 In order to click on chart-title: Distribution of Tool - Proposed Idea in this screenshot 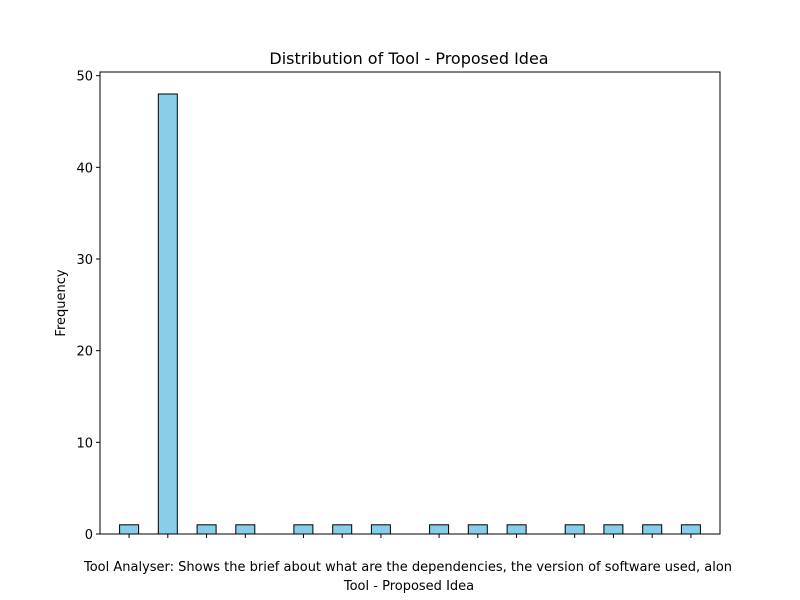, I will do `click(408, 58)`.